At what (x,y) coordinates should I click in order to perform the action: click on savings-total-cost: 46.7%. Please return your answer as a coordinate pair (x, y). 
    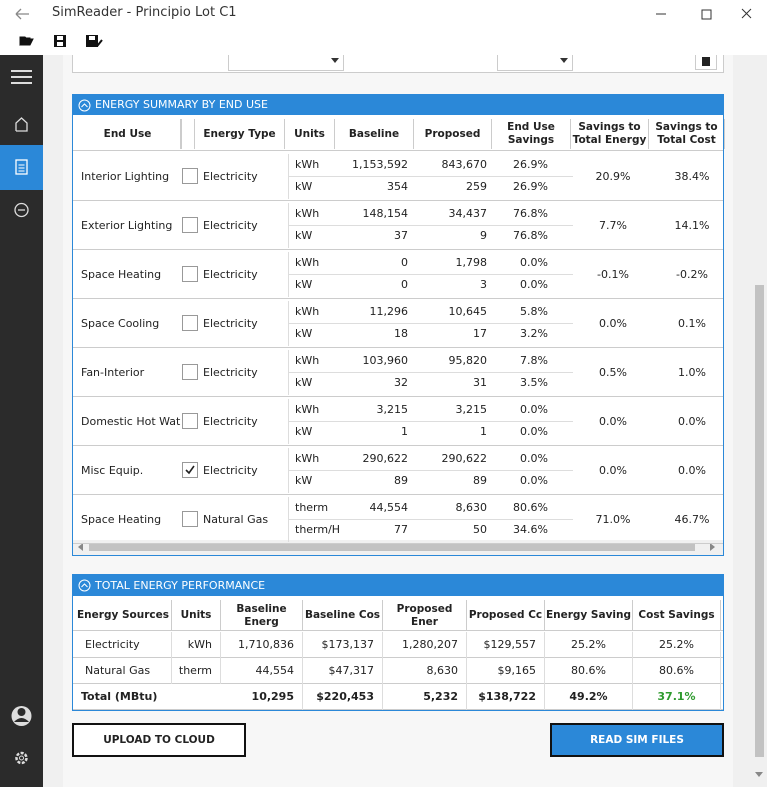
    Looking at the image, I should click on (692, 519).